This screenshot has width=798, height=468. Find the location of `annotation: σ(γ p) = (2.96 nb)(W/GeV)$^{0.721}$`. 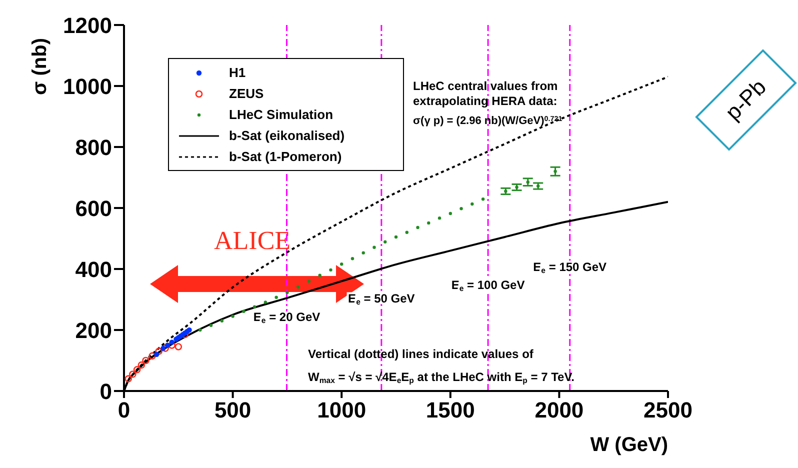

annotation: σ(γ p) = (2.96 nb)(W/GeV)$^{0.721}$ is located at coordinates (487, 120).